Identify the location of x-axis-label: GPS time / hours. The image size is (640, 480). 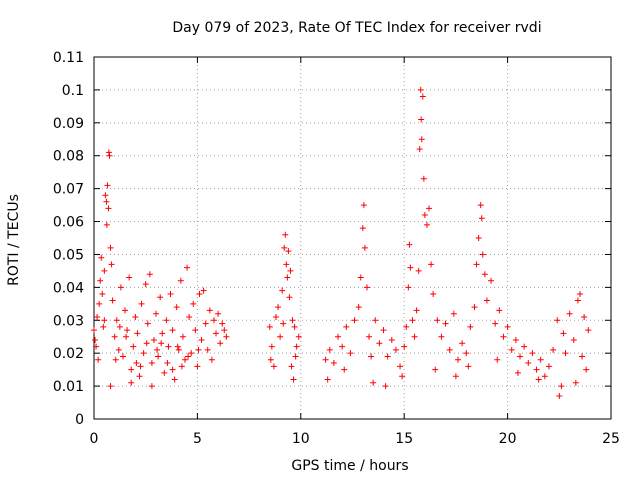
(349, 466).